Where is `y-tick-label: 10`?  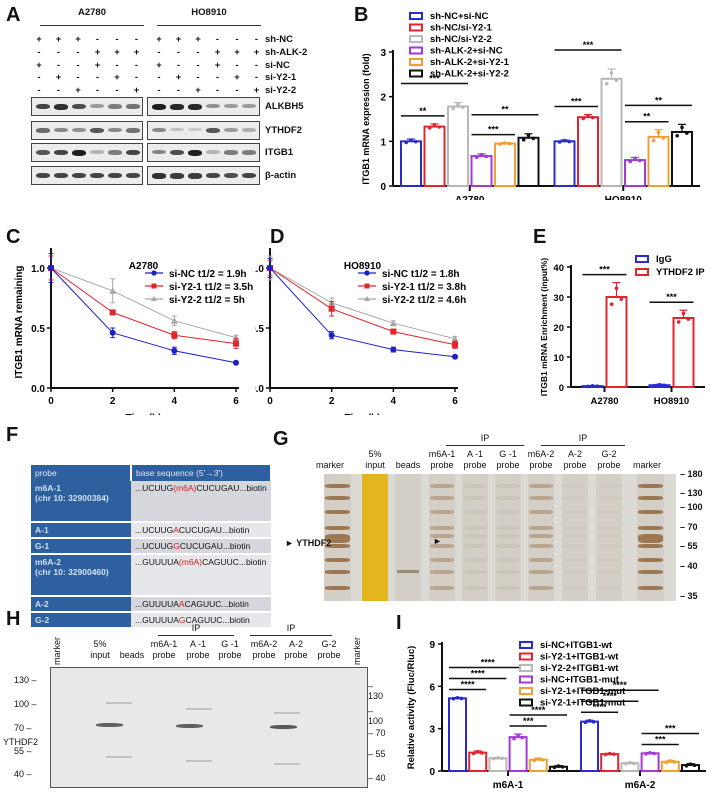 y-tick-label: 10 is located at coordinates (558, 358).